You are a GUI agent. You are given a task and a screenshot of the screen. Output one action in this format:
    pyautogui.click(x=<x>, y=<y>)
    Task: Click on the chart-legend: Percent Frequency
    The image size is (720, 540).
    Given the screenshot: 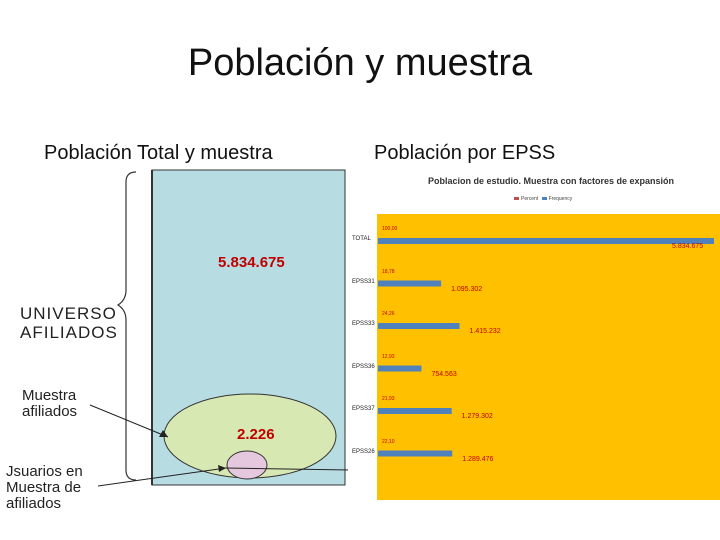 What is the action you would take?
    pyautogui.click(x=542, y=199)
    